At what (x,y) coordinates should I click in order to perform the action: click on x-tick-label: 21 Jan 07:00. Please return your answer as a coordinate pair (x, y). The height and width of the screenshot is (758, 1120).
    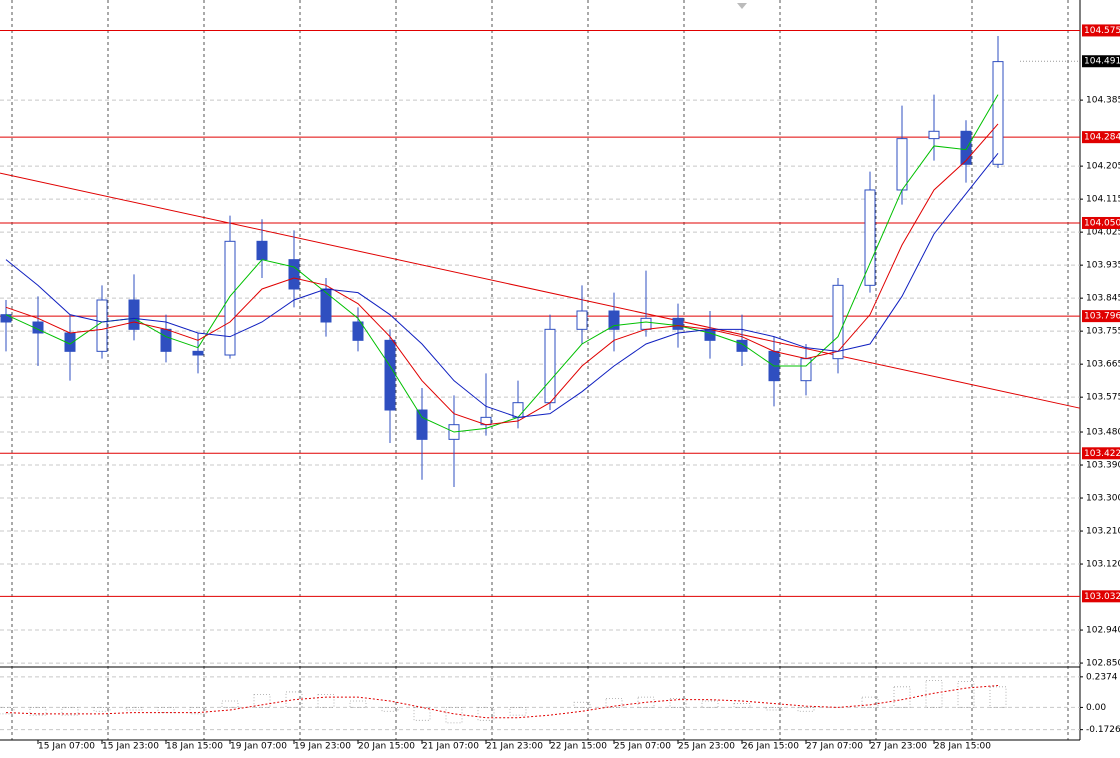
    Looking at the image, I should click on (450, 747).